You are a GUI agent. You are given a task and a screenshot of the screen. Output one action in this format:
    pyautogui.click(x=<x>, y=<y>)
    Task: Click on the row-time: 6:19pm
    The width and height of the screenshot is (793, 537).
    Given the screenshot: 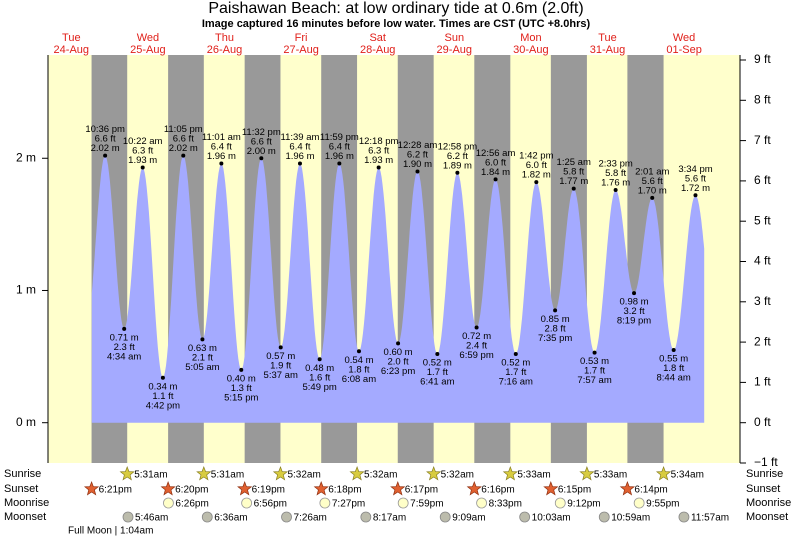 What is the action you would take?
    pyautogui.click(x=268, y=490)
    